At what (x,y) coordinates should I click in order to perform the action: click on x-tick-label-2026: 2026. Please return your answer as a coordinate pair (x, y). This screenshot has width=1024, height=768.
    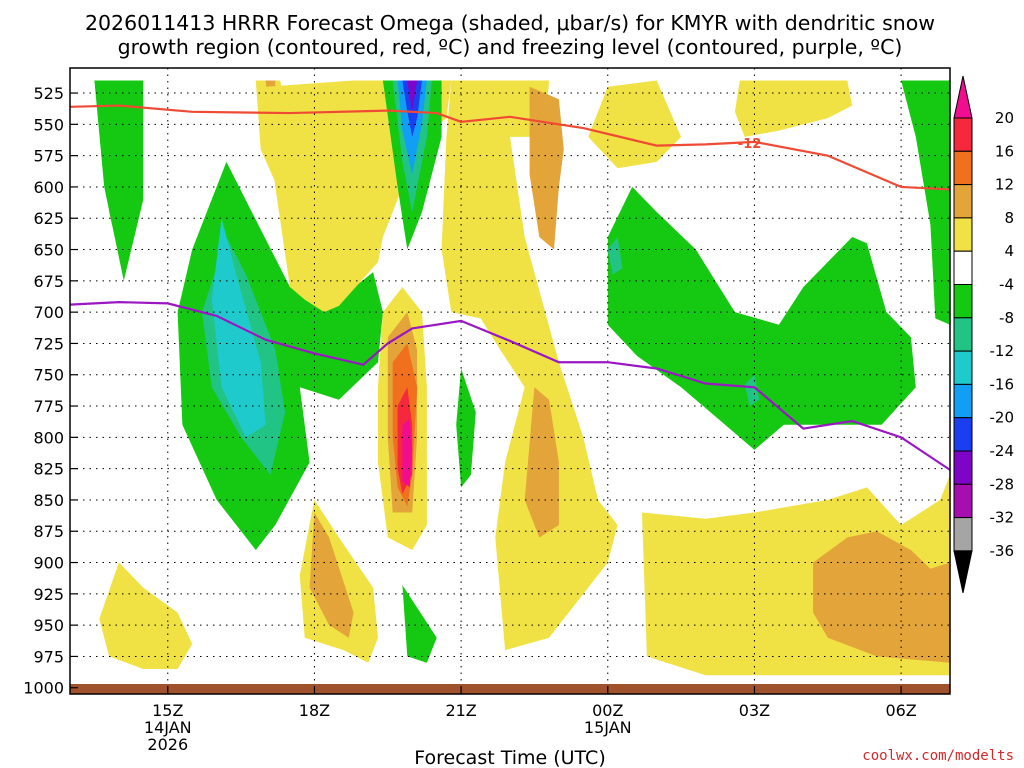
    Looking at the image, I should click on (167, 744).